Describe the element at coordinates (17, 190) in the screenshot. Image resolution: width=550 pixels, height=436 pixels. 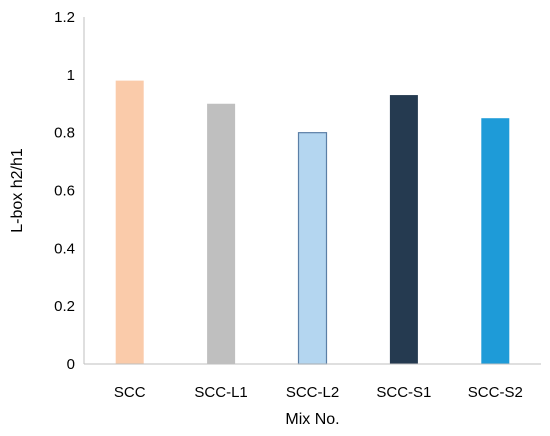
I see `y-axis-title: L-box h2/h1` at that location.